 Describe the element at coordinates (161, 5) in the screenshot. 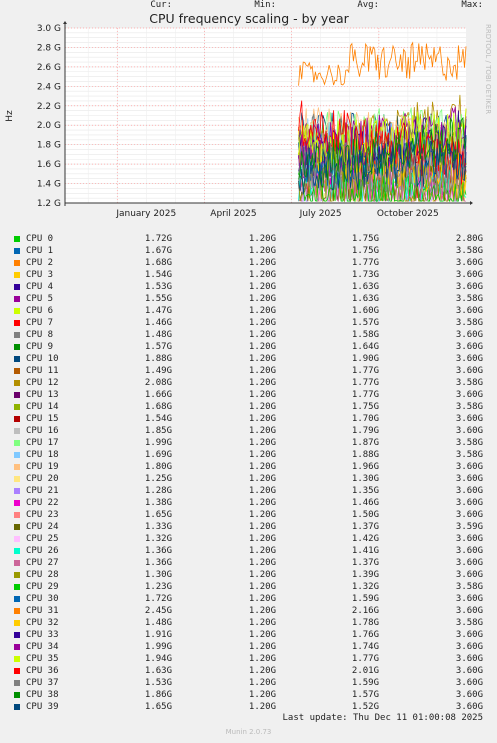

I see `col-header-cur: Cur:` at that location.